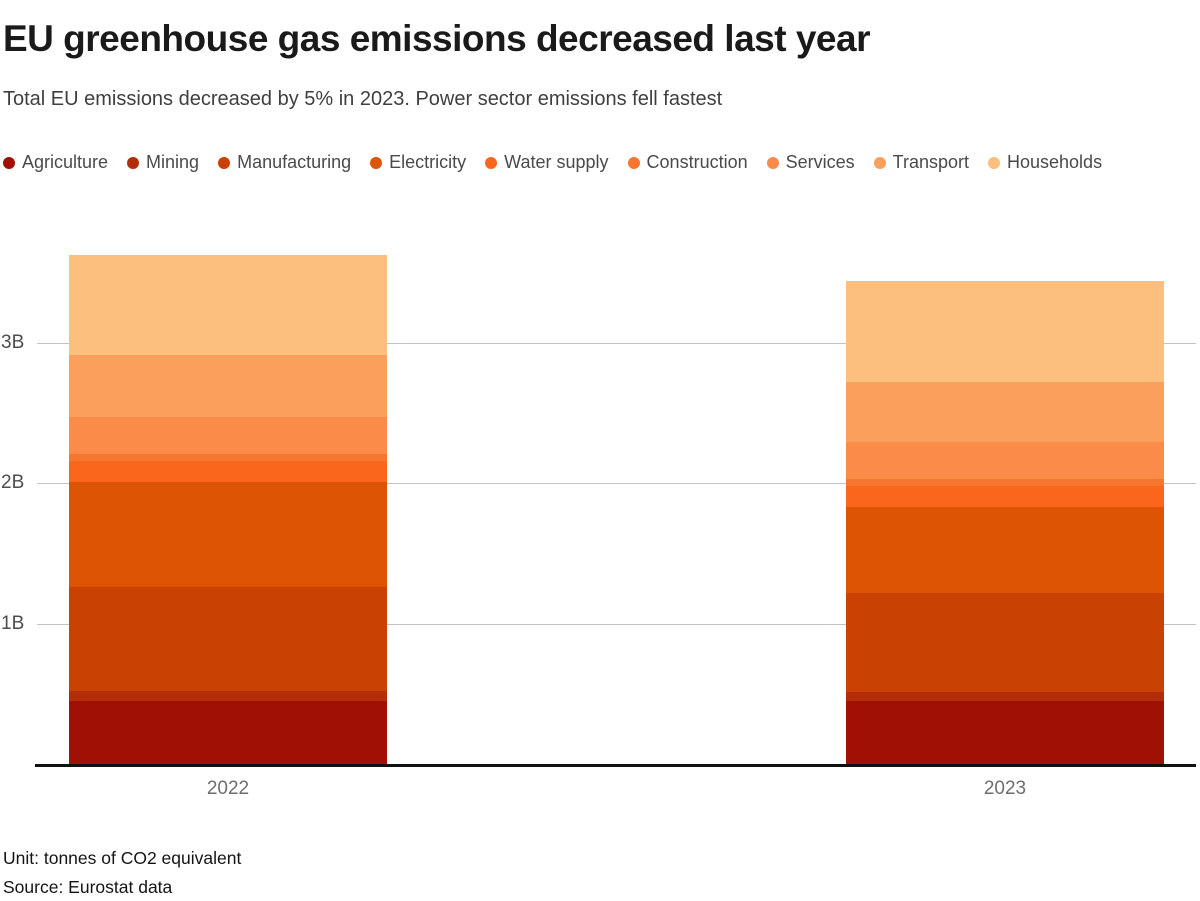 The width and height of the screenshot is (1200, 901). I want to click on bar-segment-electricity-2022, so click(228, 534).